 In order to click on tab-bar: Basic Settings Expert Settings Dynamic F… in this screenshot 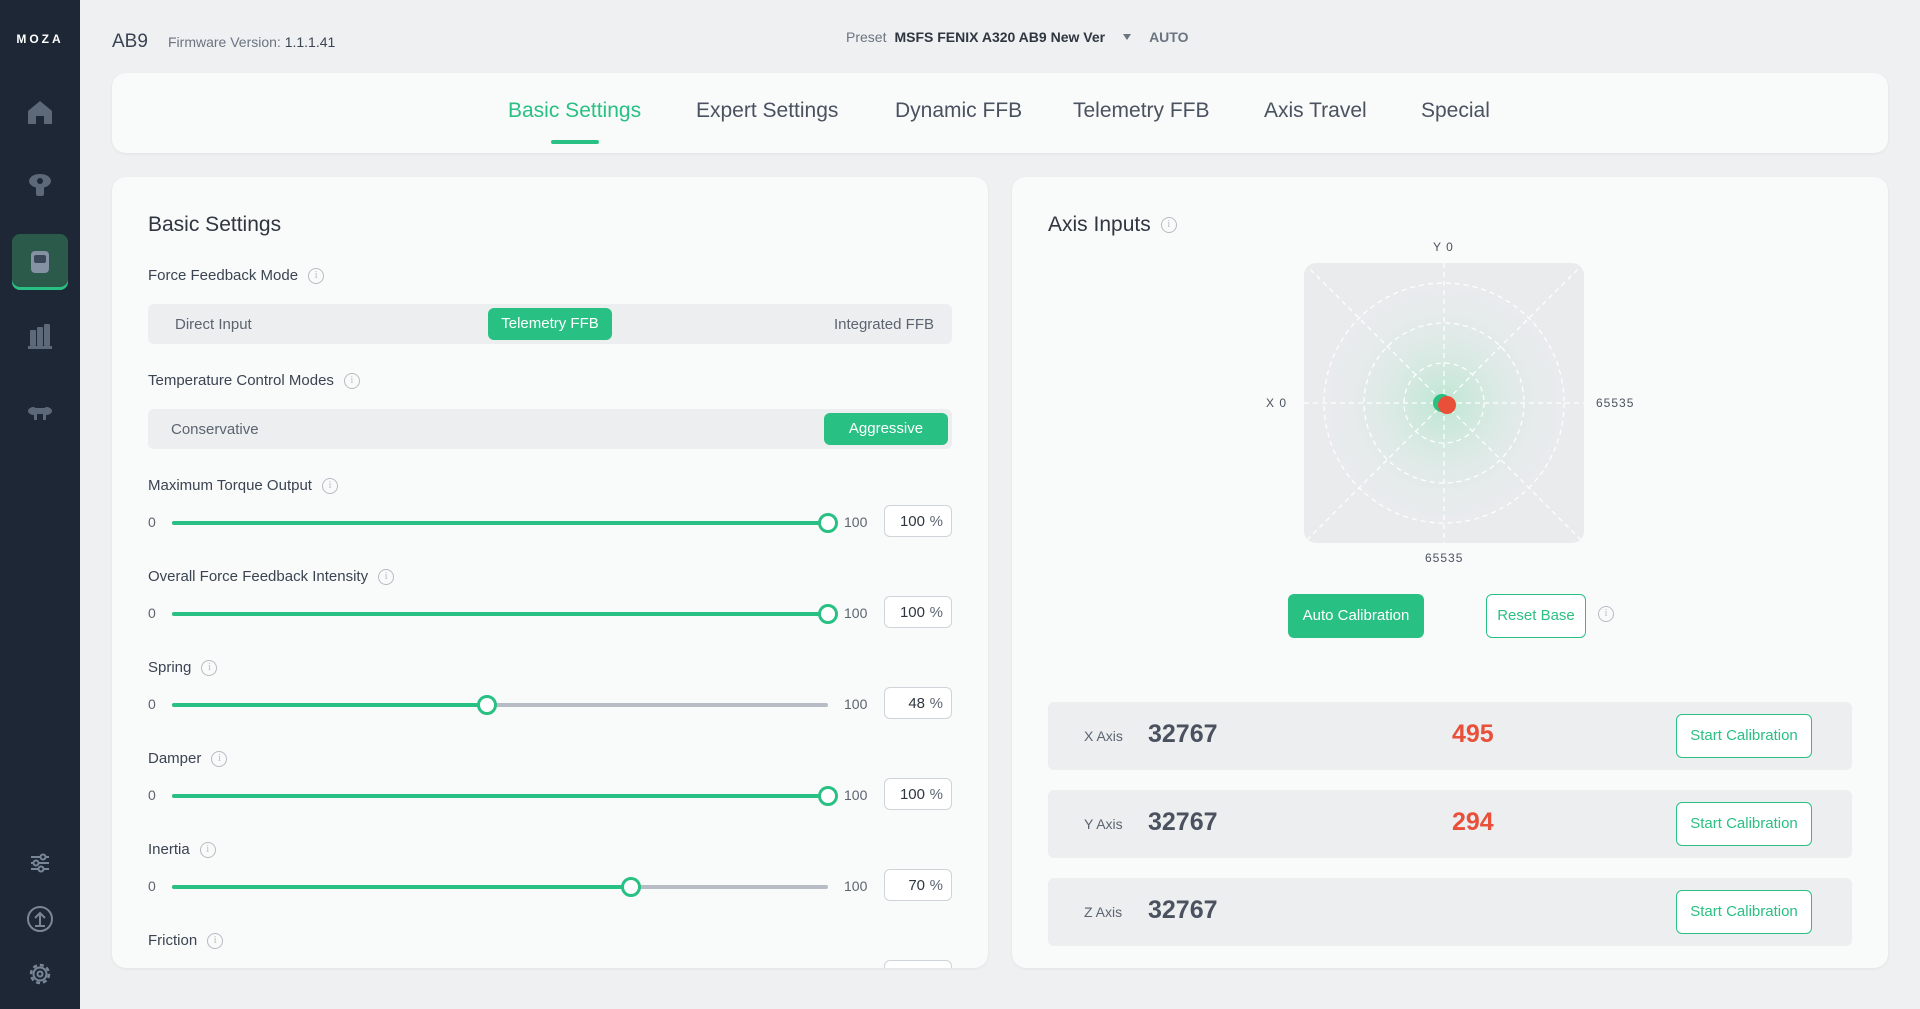, I will do `click(1000, 113)`.